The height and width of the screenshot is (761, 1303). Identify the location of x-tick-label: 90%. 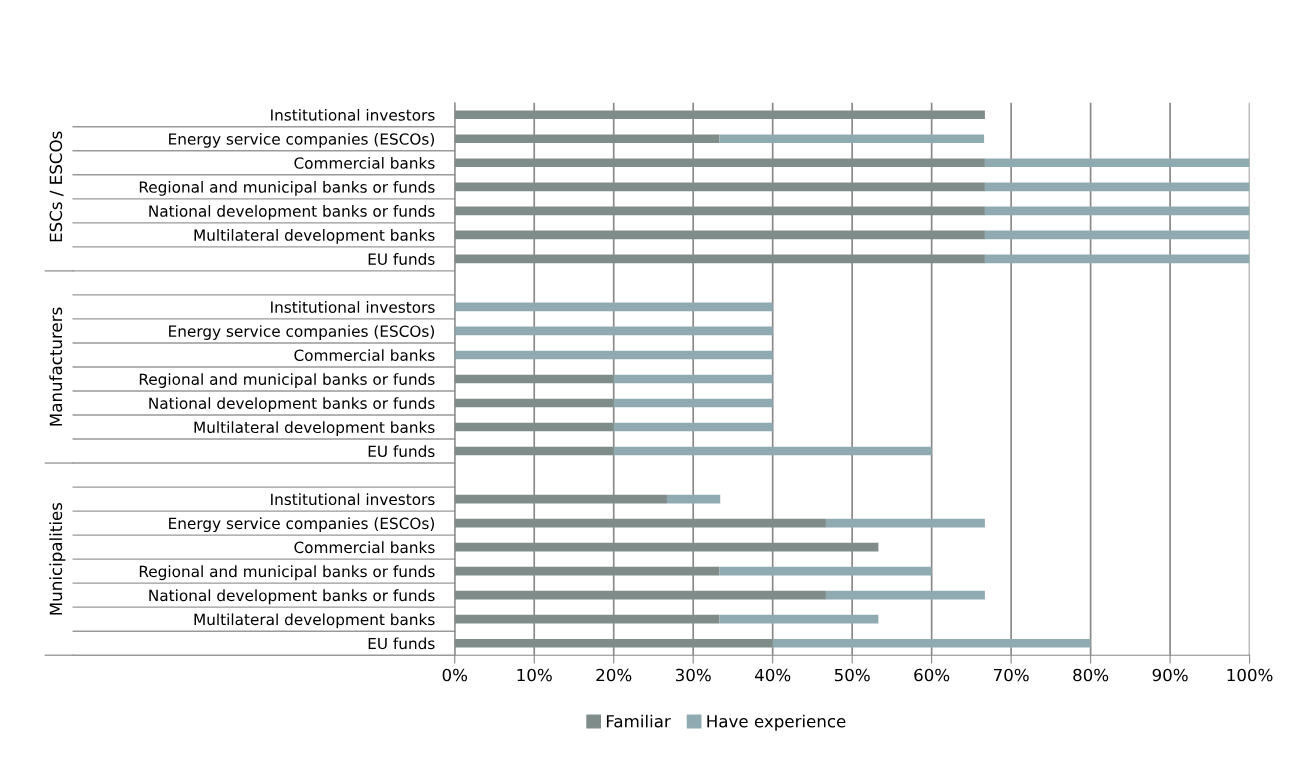
(1170, 675).